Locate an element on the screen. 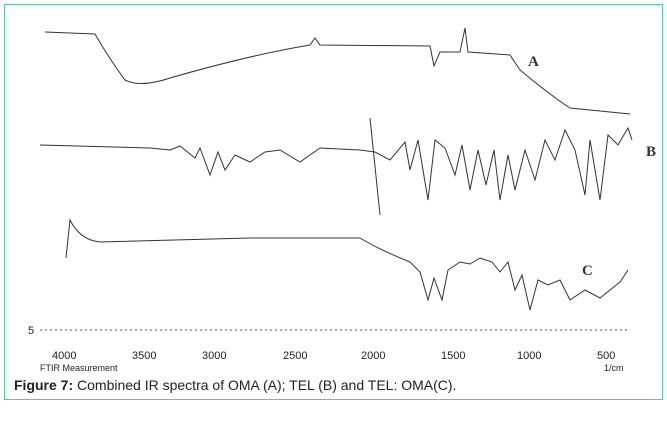  label-a: A is located at coordinates (533, 62).